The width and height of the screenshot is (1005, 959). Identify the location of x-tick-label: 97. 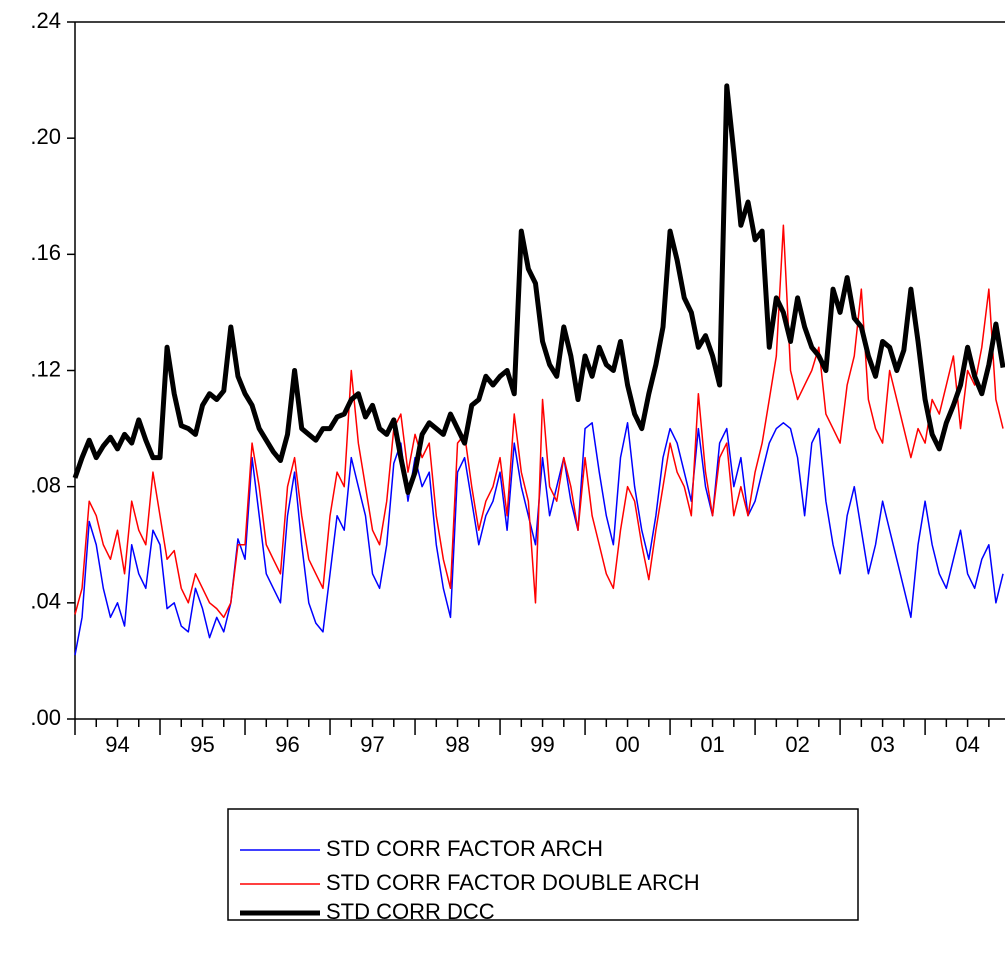
(372, 744).